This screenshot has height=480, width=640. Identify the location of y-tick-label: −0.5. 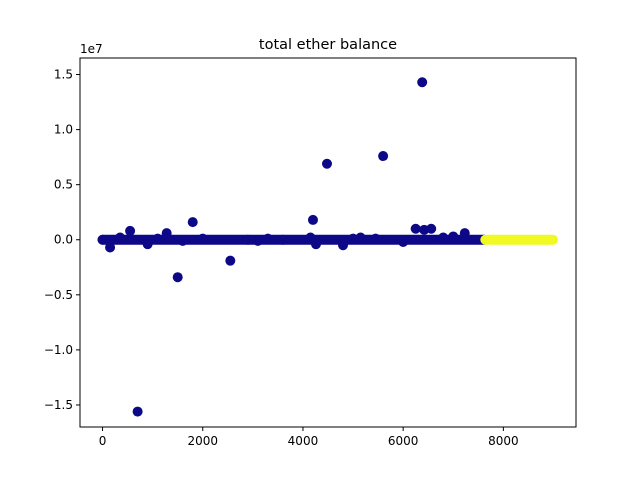
(58, 295).